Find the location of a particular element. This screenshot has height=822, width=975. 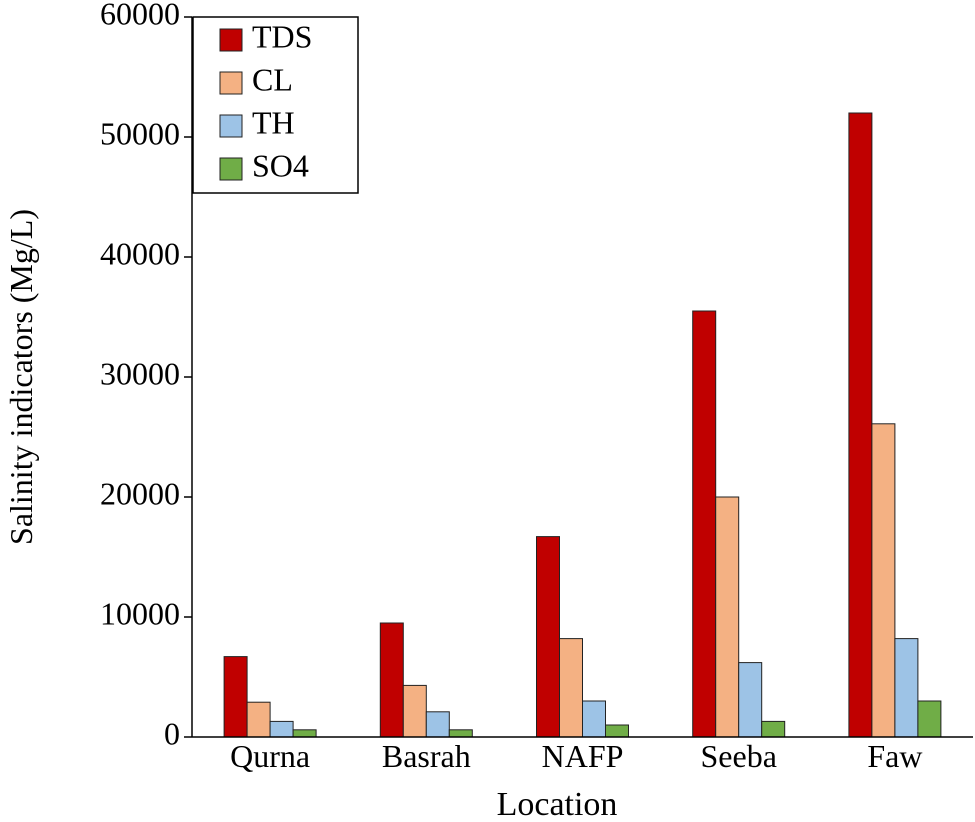

y-tick-label: 0 is located at coordinates (172, 733).